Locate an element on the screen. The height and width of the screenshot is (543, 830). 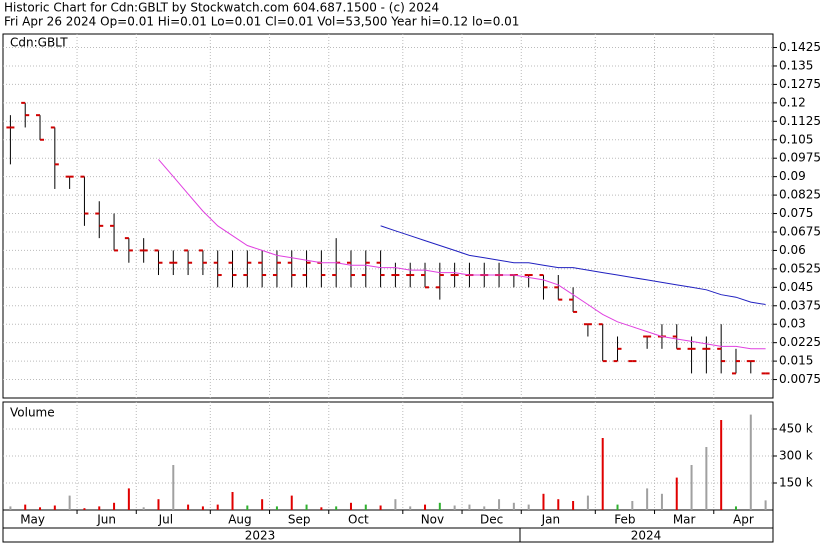
x-tick-label: Jul is located at coordinates (165, 520).